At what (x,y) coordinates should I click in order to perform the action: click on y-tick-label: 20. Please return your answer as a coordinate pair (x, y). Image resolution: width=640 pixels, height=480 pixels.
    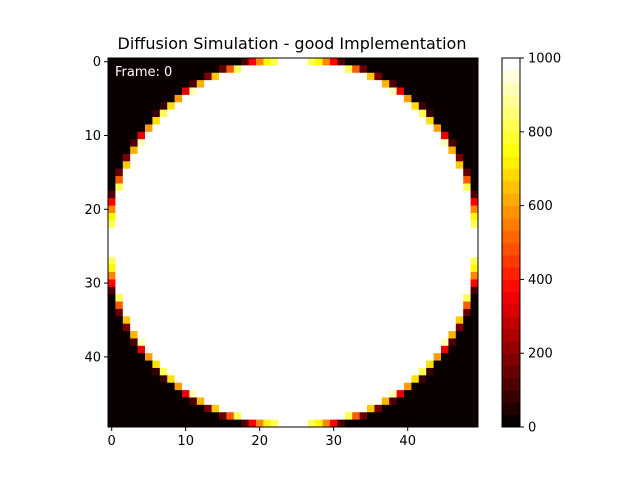
    Looking at the image, I should click on (92, 210).